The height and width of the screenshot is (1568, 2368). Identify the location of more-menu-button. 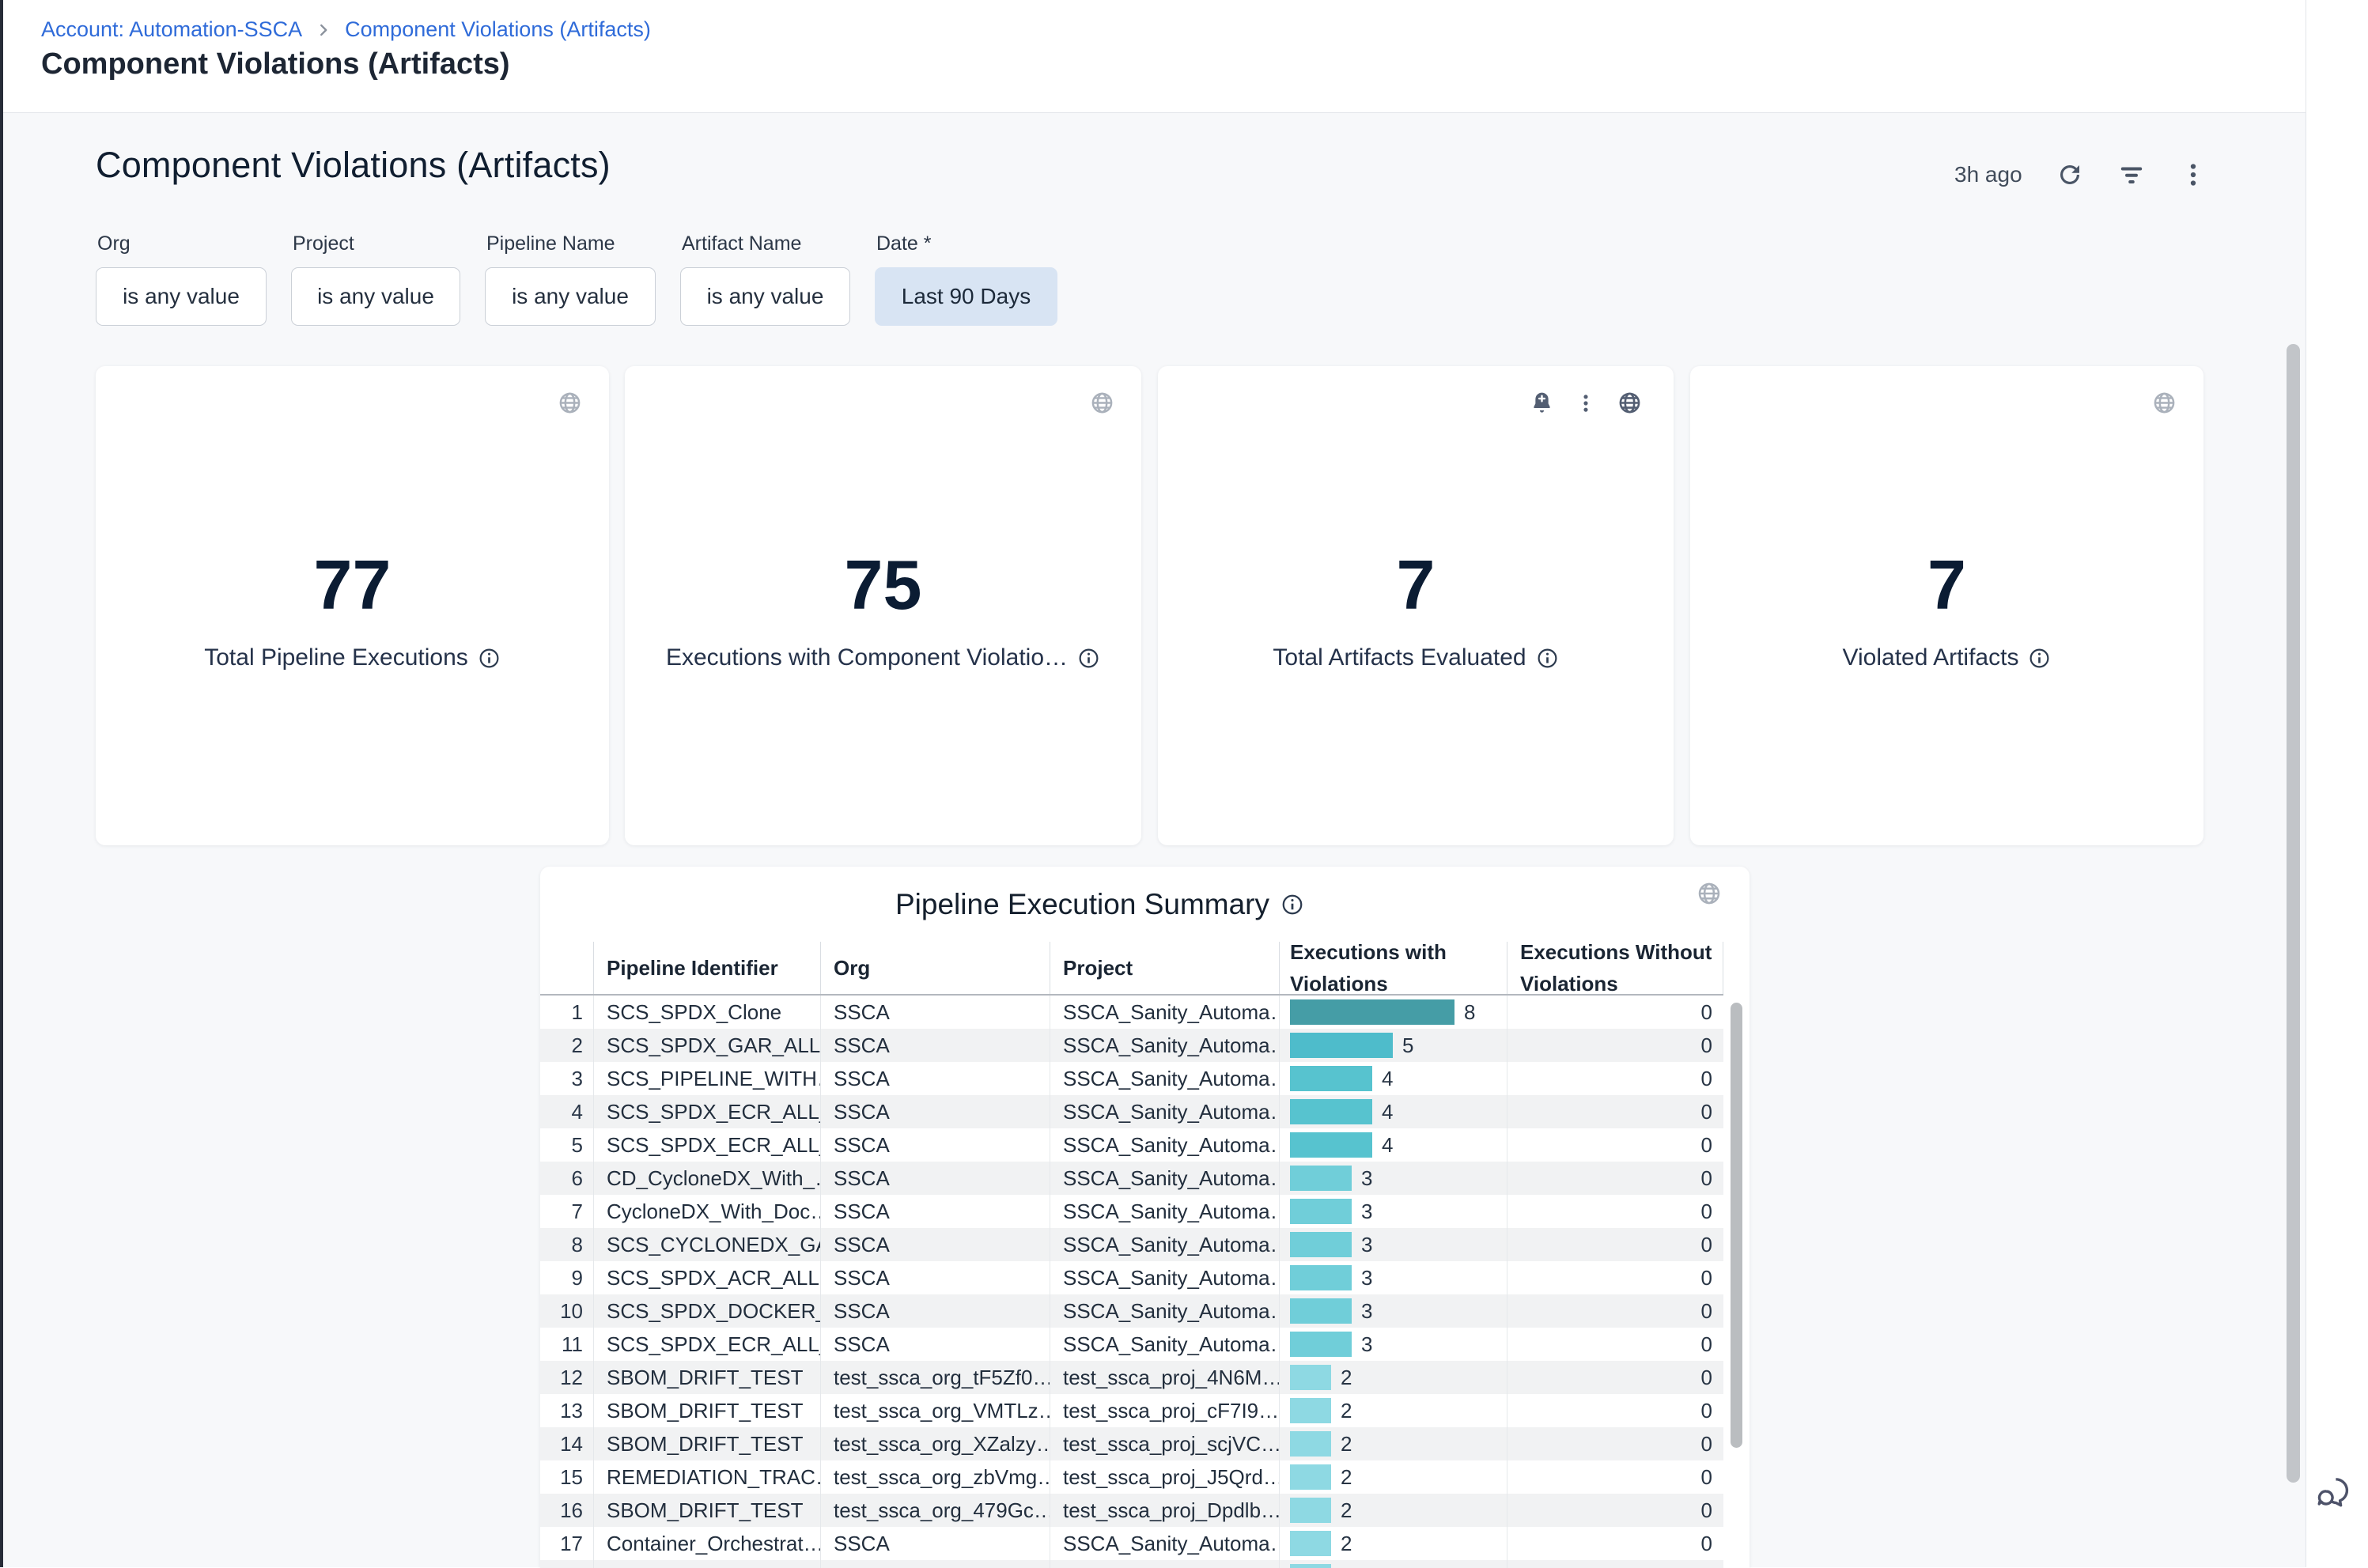
(2193, 175).